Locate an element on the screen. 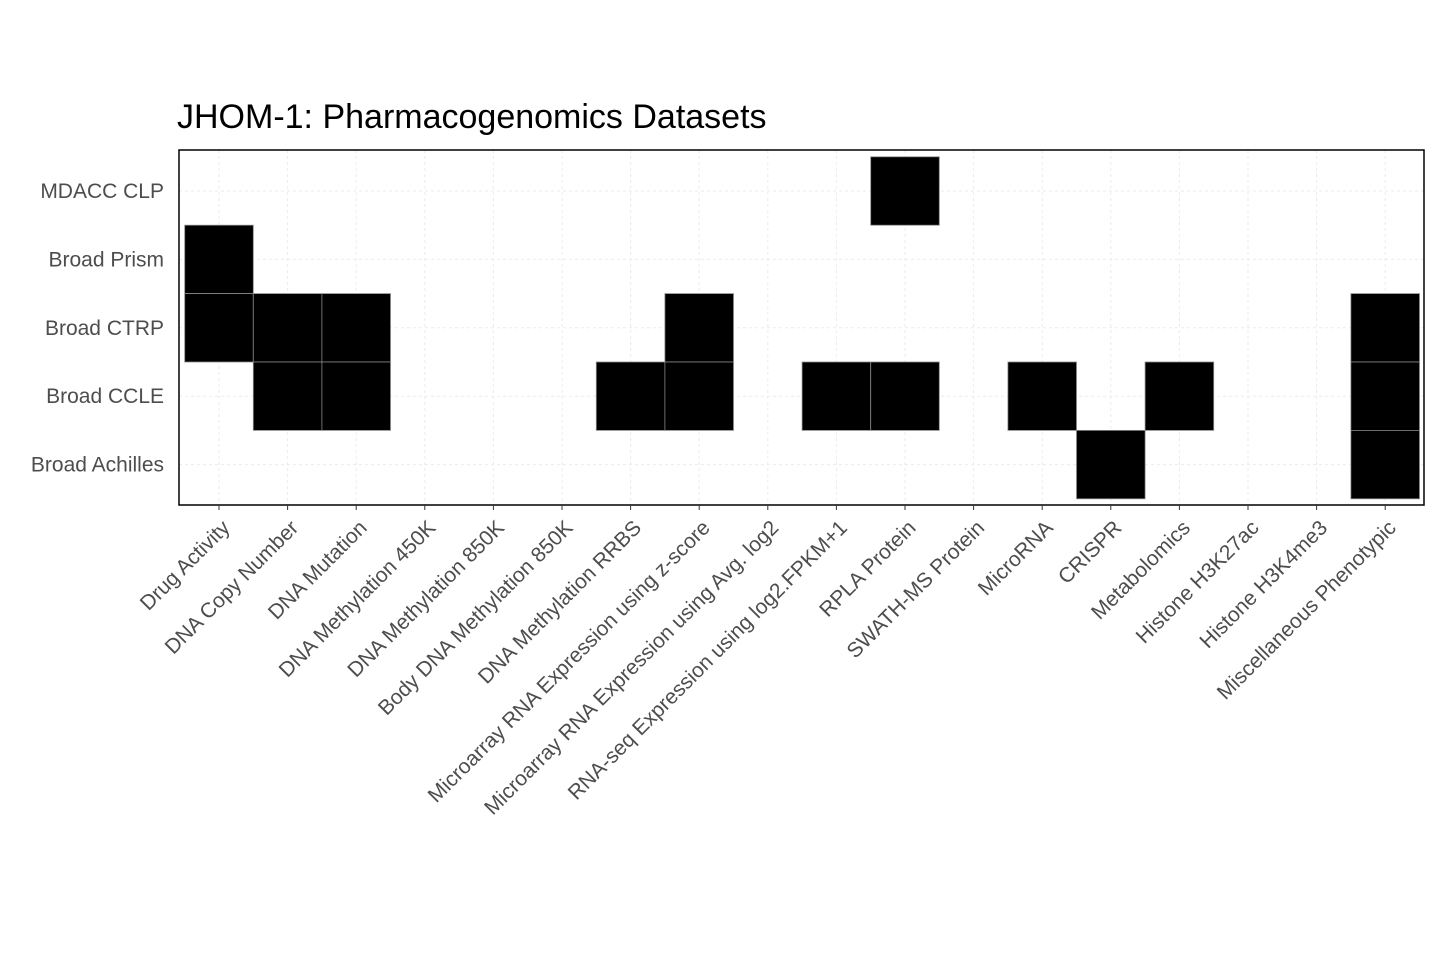 The height and width of the screenshot is (960, 1440). y-tick-label: Broad Prism is located at coordinates (106, 259).